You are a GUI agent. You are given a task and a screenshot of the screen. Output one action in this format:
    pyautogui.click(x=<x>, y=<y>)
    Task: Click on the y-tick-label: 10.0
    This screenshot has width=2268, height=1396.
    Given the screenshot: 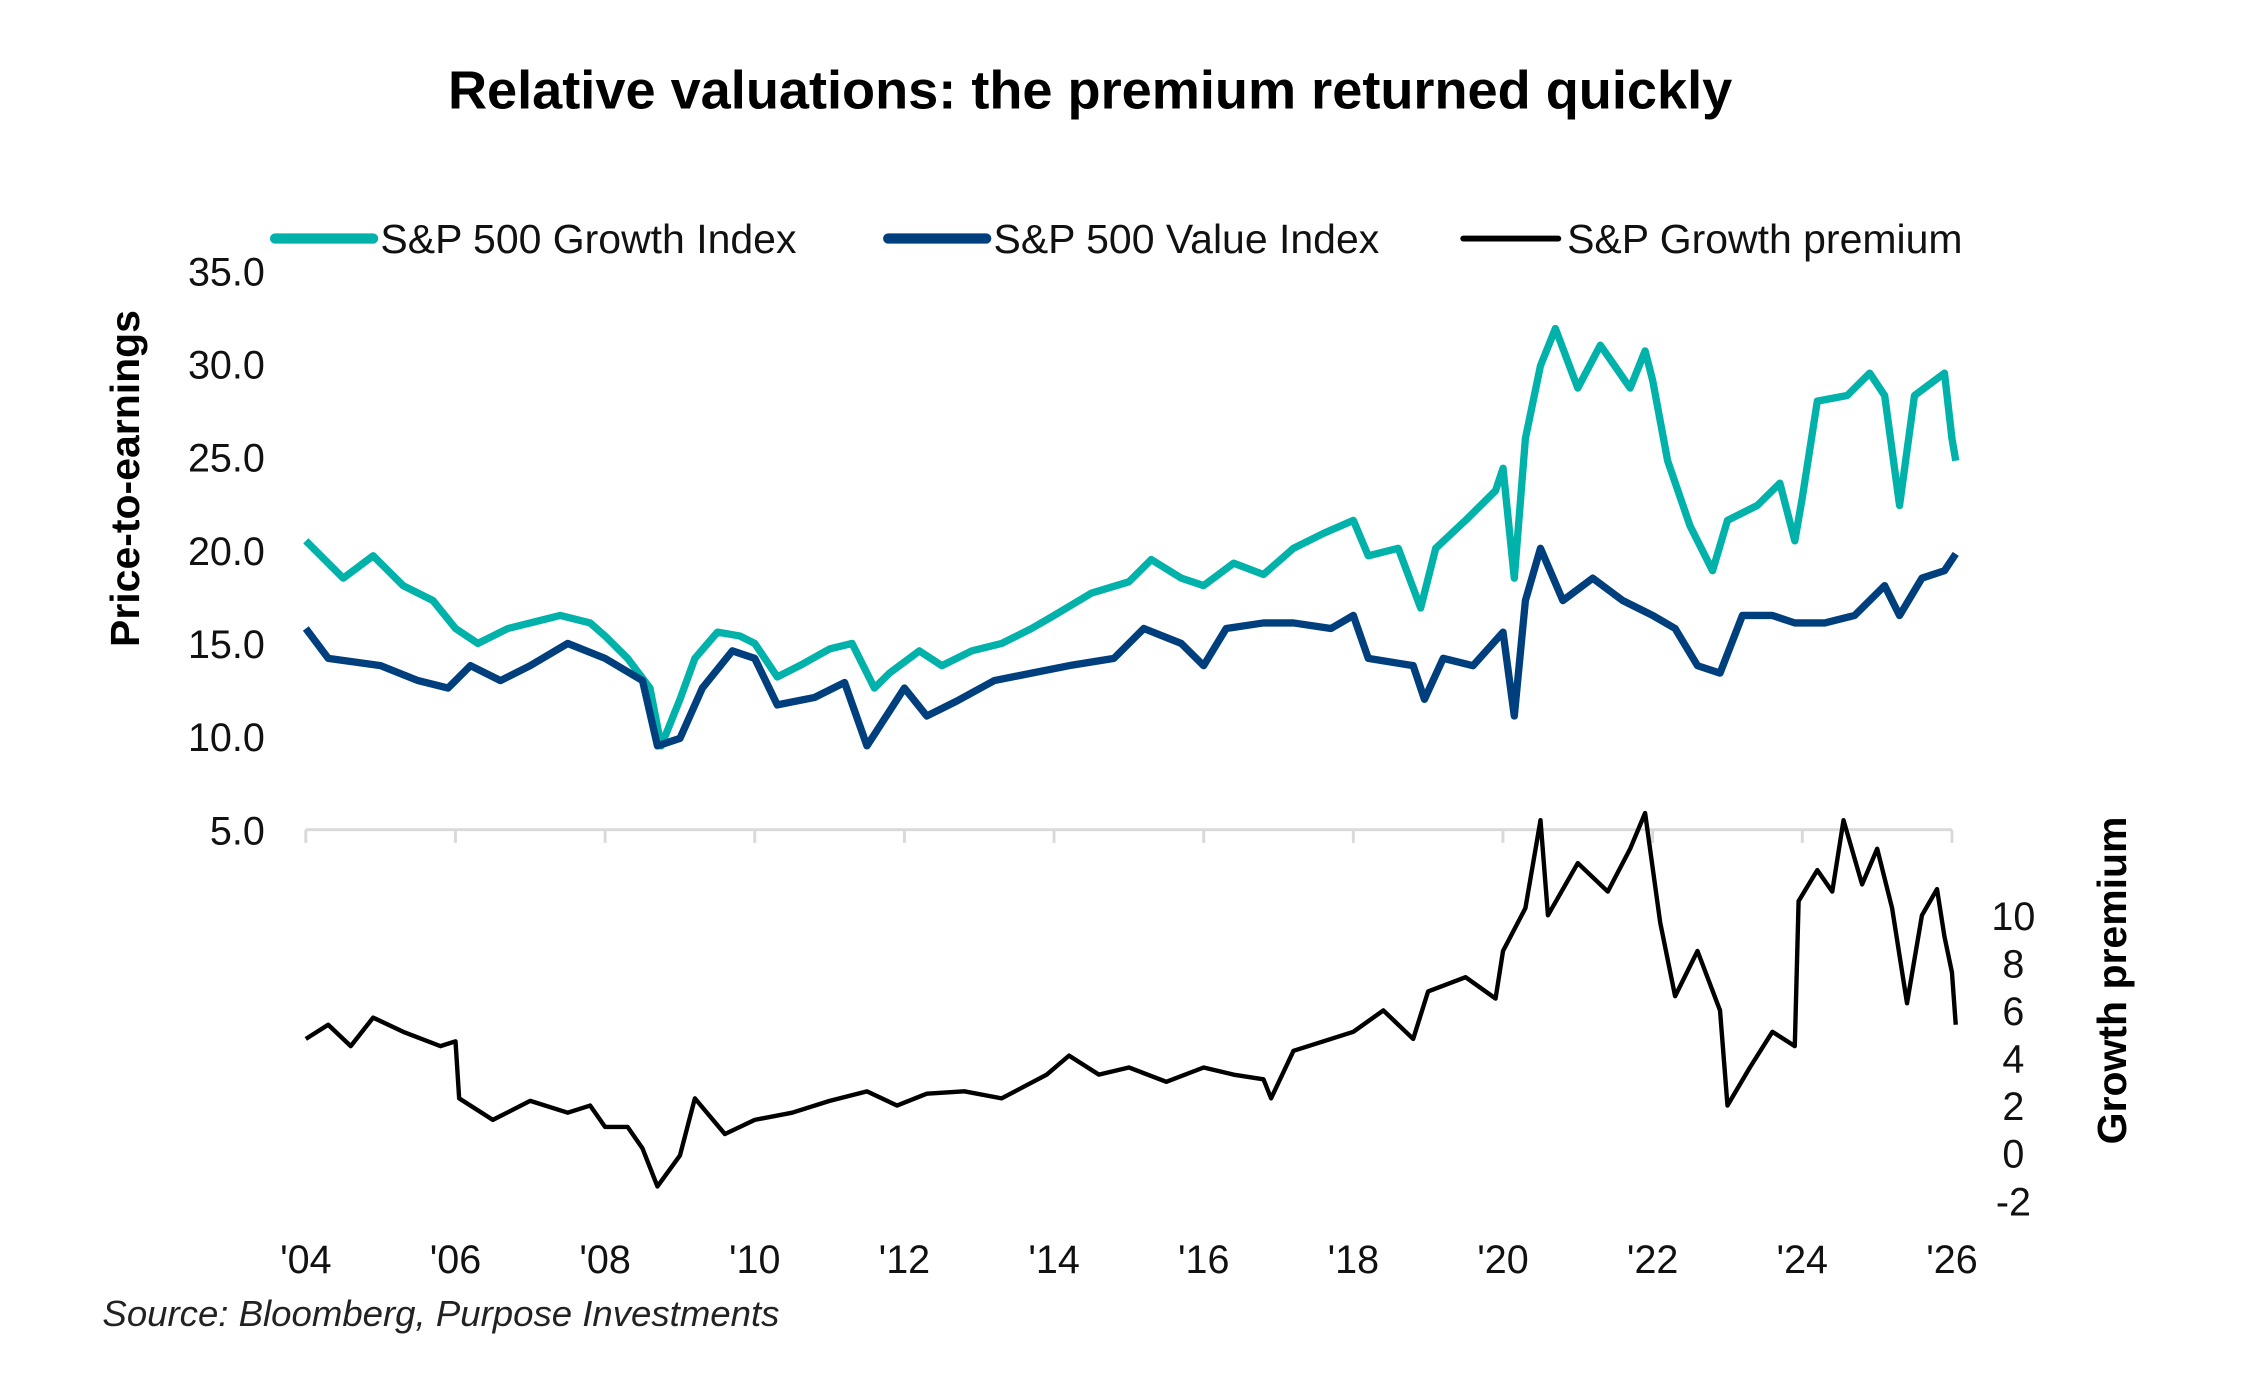 What is the action you would take?
    pyautogui.click(x=226, y=738)
    